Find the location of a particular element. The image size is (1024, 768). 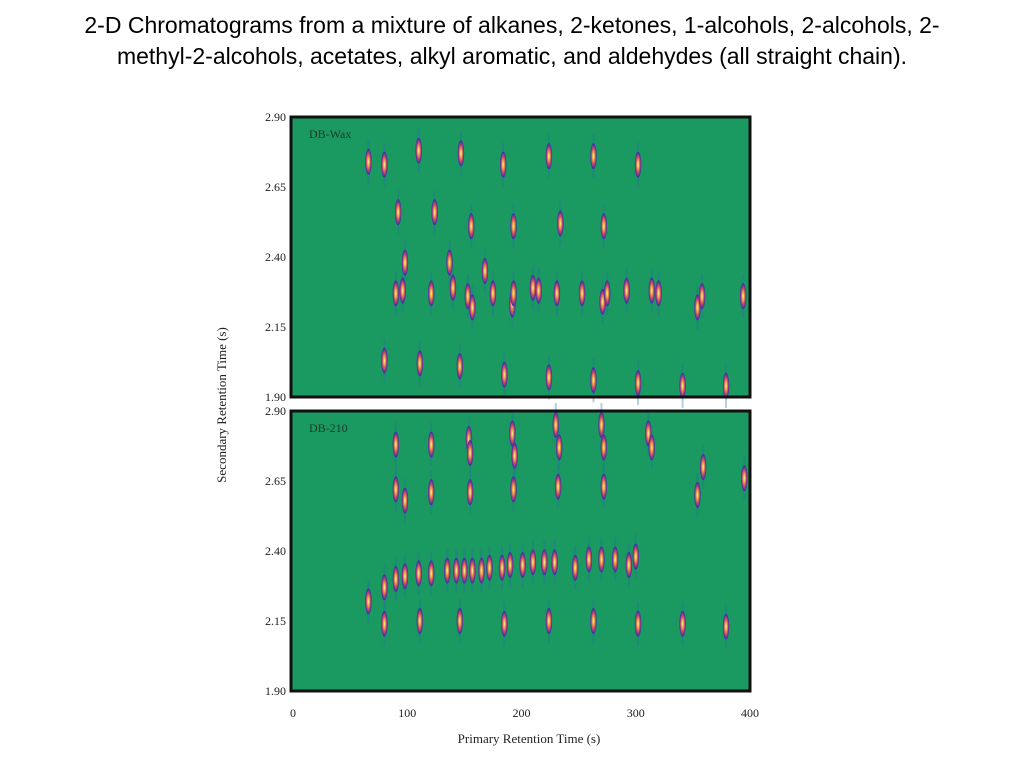

x-tick-label: 200 is located at coordinates (522, 713).